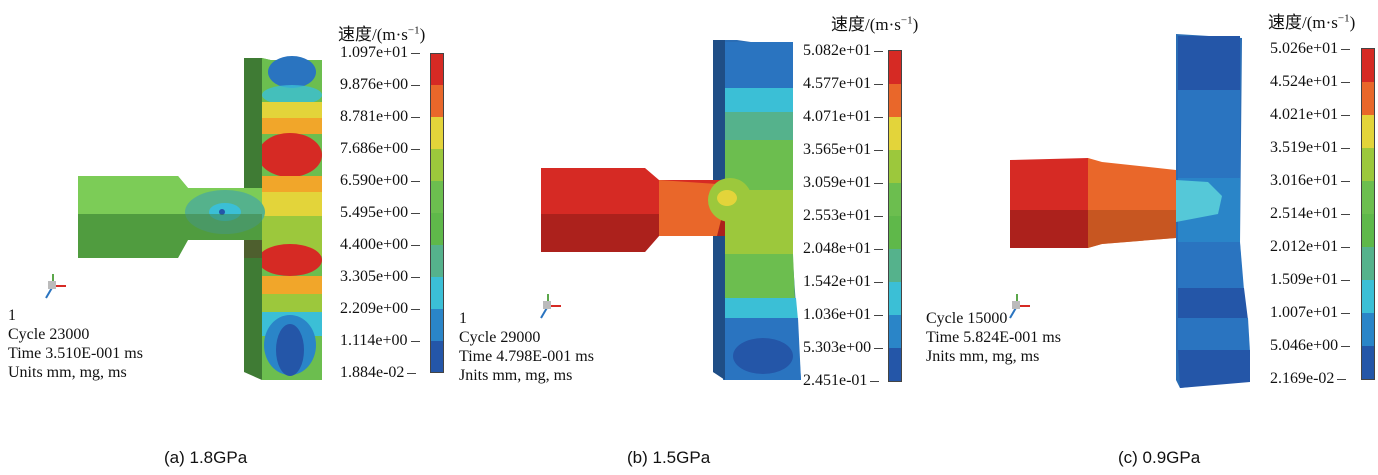 Image resolution: width=1378 pixels, height=475 pixels. I want to click on legend-tick: 2.048e+01, so click(843, 248).